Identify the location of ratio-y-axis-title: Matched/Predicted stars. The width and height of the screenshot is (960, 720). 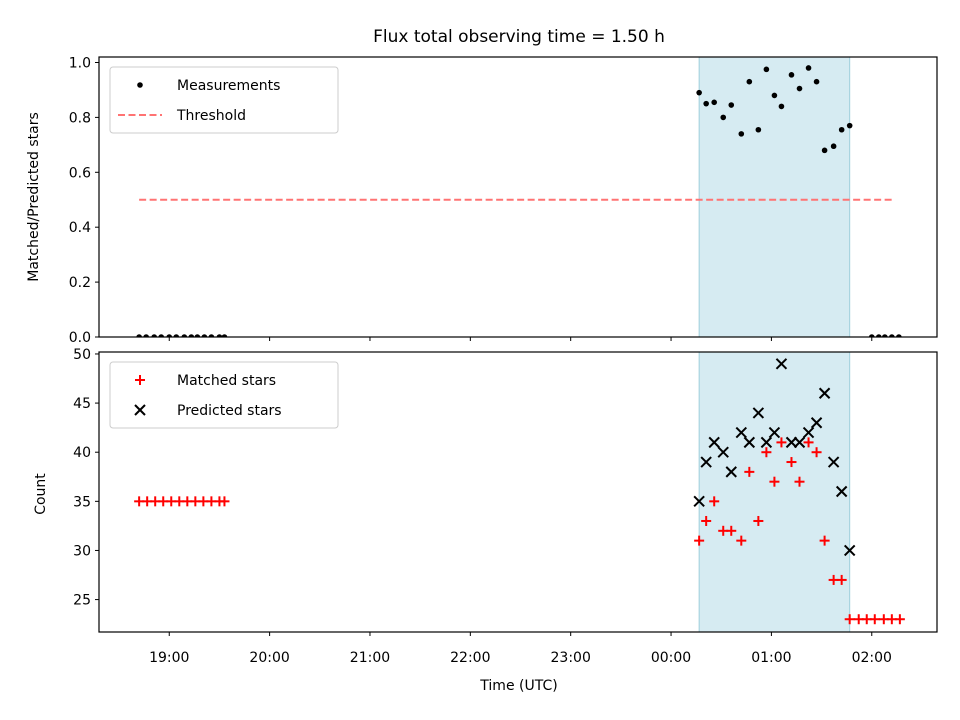
(34, 197).